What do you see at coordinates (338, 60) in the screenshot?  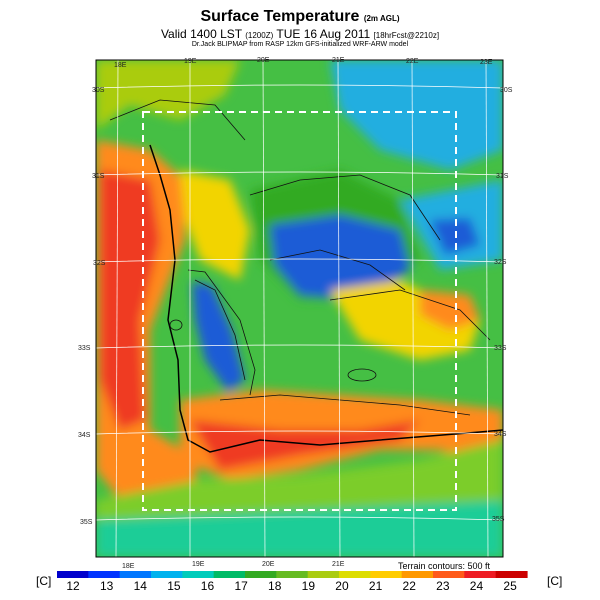 I see `lon-label-top-21e: 21E` at bounding box center [338, 60].